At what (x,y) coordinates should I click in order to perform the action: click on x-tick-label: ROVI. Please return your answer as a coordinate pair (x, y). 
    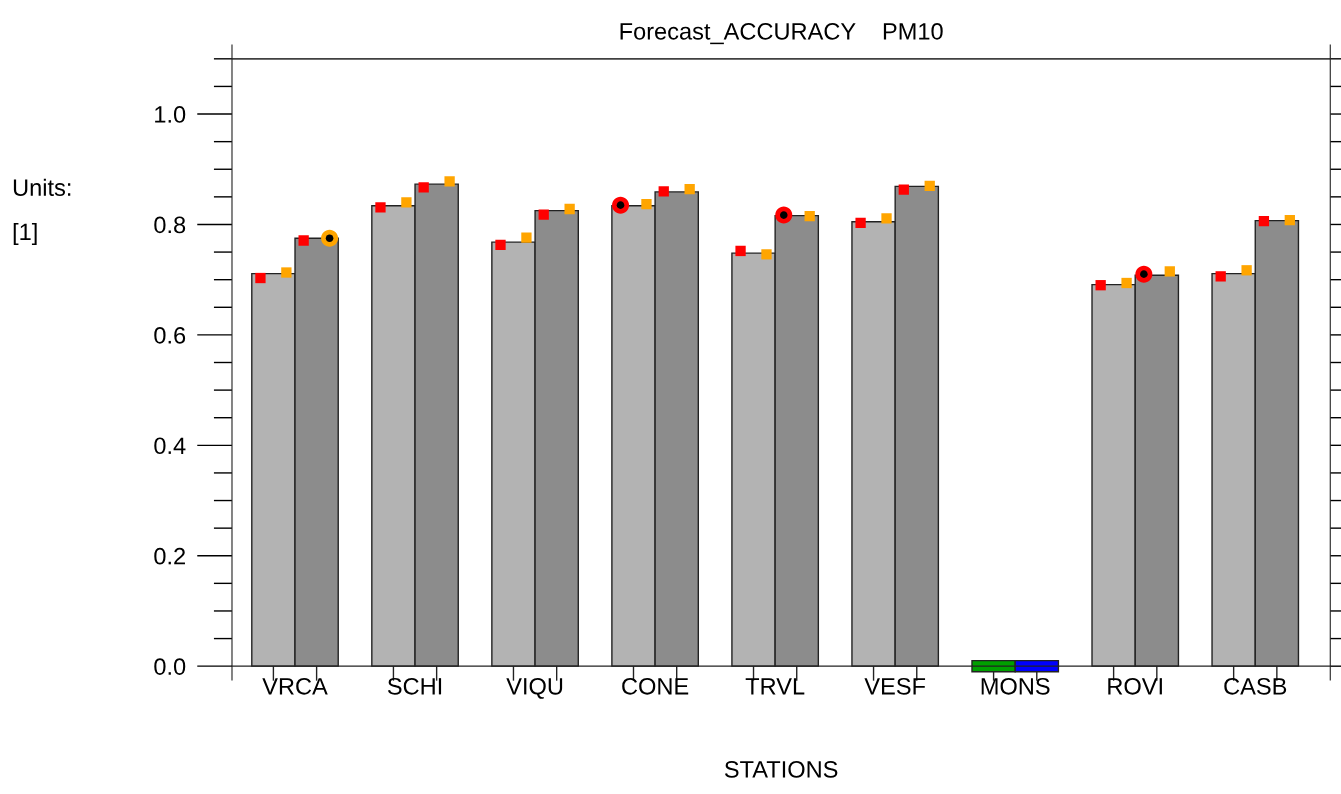
    Looking at the image, I should click on (1135, 686).